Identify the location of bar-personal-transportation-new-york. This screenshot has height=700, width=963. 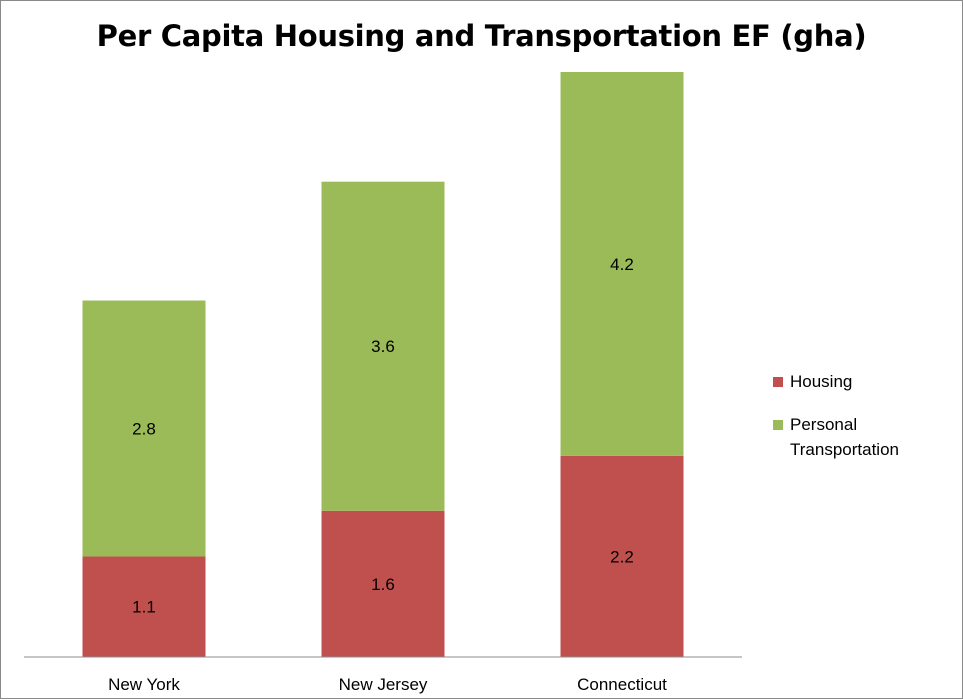
(144, 428).